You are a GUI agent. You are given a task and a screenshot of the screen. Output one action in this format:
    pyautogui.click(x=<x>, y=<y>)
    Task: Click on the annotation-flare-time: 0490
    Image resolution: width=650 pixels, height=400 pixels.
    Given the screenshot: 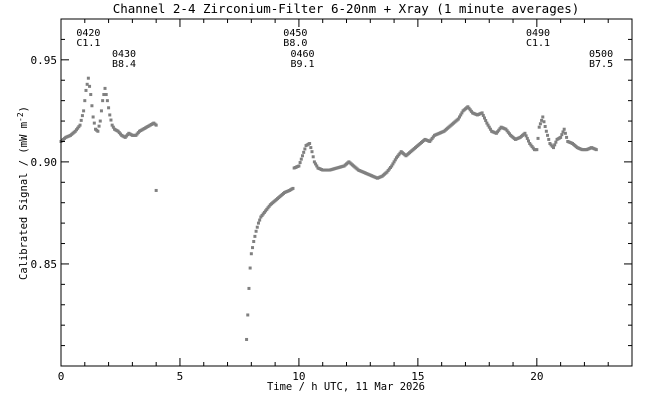 What is the action you would take?
    pyautogui.click(x=538, y=33)
    